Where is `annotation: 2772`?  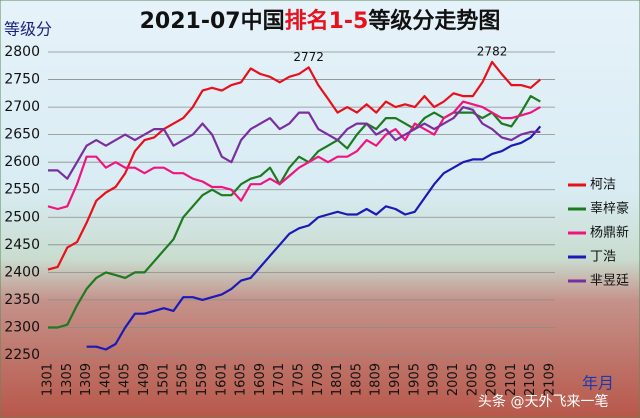 annotation: 2772 is located at coordinates (308, 57).